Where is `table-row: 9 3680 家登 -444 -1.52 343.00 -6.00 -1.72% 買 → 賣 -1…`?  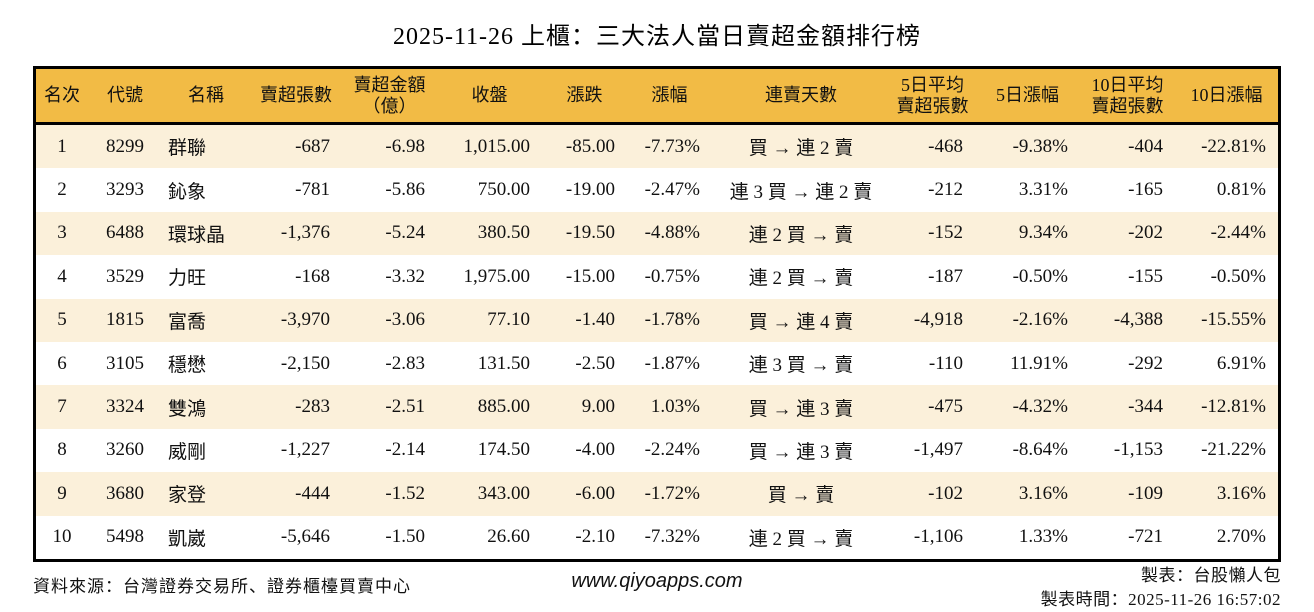
table-row: 9 3680 家登 -444 -1.52 343.00 -6.00 -1.72% 買 → 賣 -1… is located at coordinates (657, 494).